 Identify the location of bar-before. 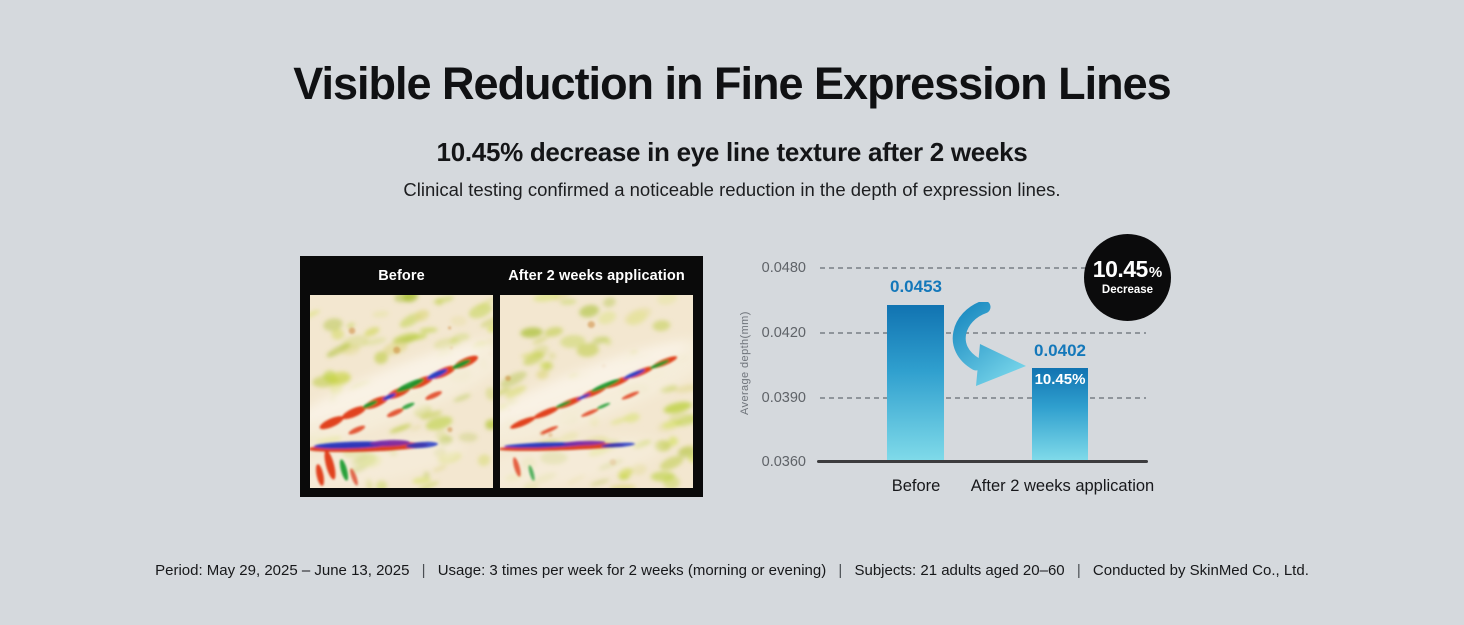
(915, 382).